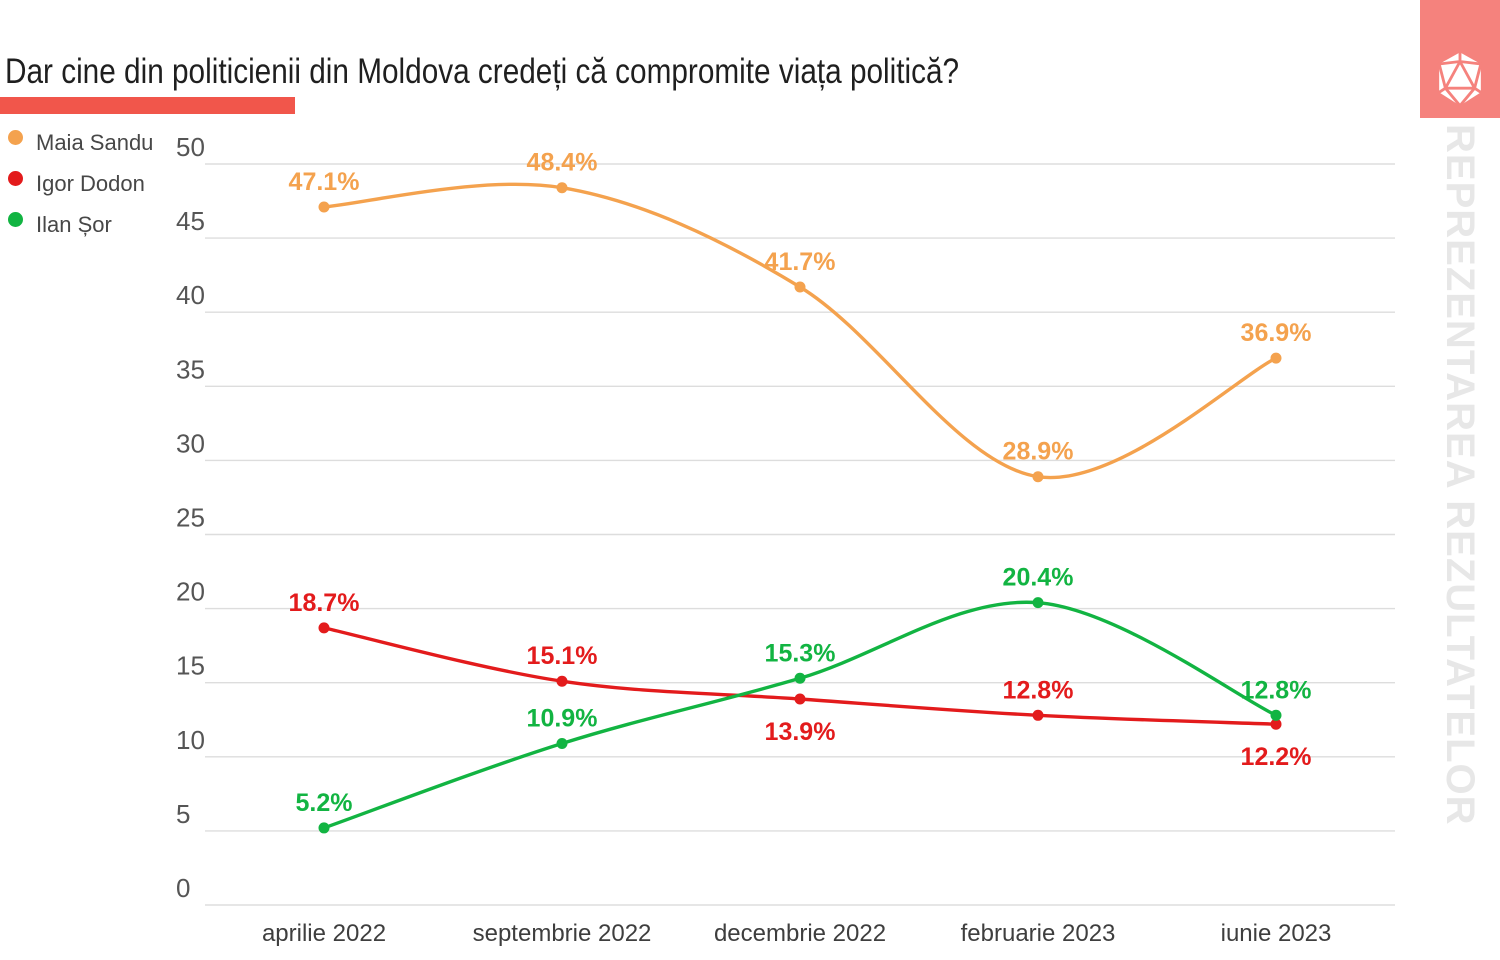 The image size is (1500, 960). What do you see at coordinates (190, 666) in the screenshot?
I see `y-tick-label: 15` at bounding box center [190, 666].